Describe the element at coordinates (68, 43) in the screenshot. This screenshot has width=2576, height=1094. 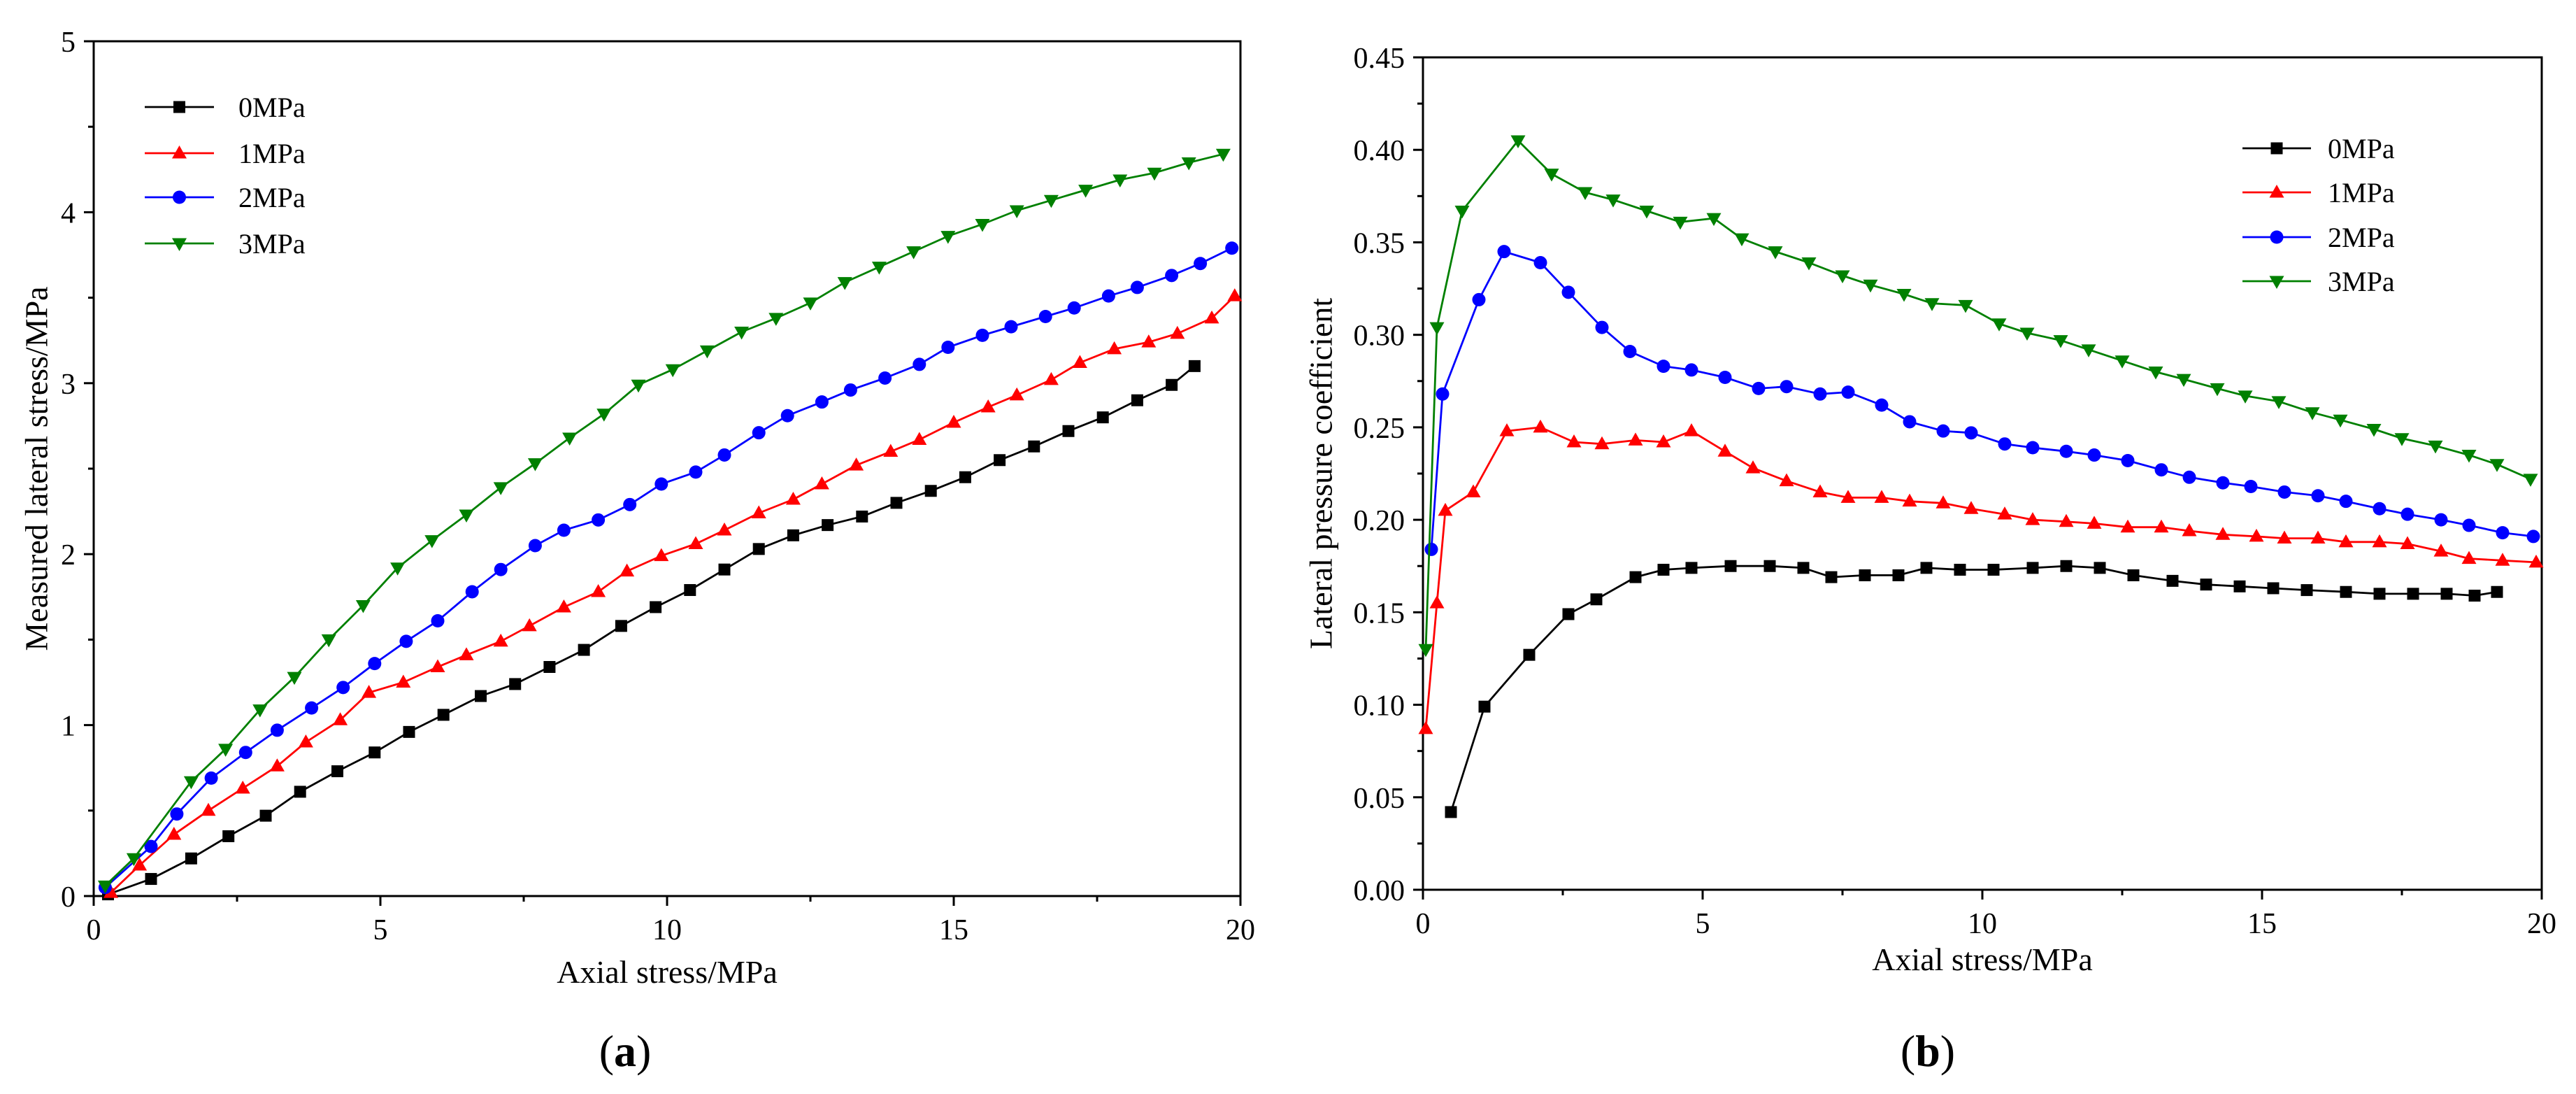
I see `y-tick-label: 5` at that location.